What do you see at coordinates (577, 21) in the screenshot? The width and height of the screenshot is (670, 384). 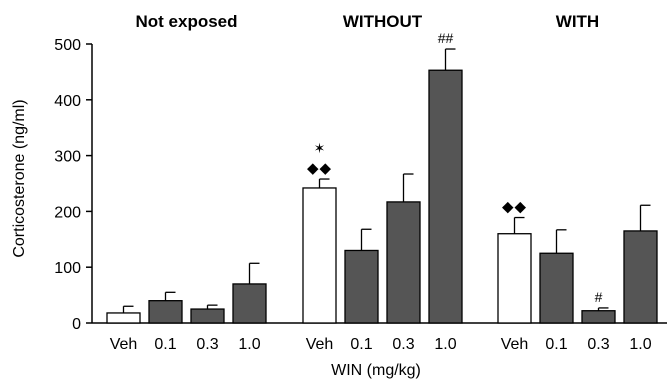 I see `panel-title: WITH` at bounding box center [577, 21].